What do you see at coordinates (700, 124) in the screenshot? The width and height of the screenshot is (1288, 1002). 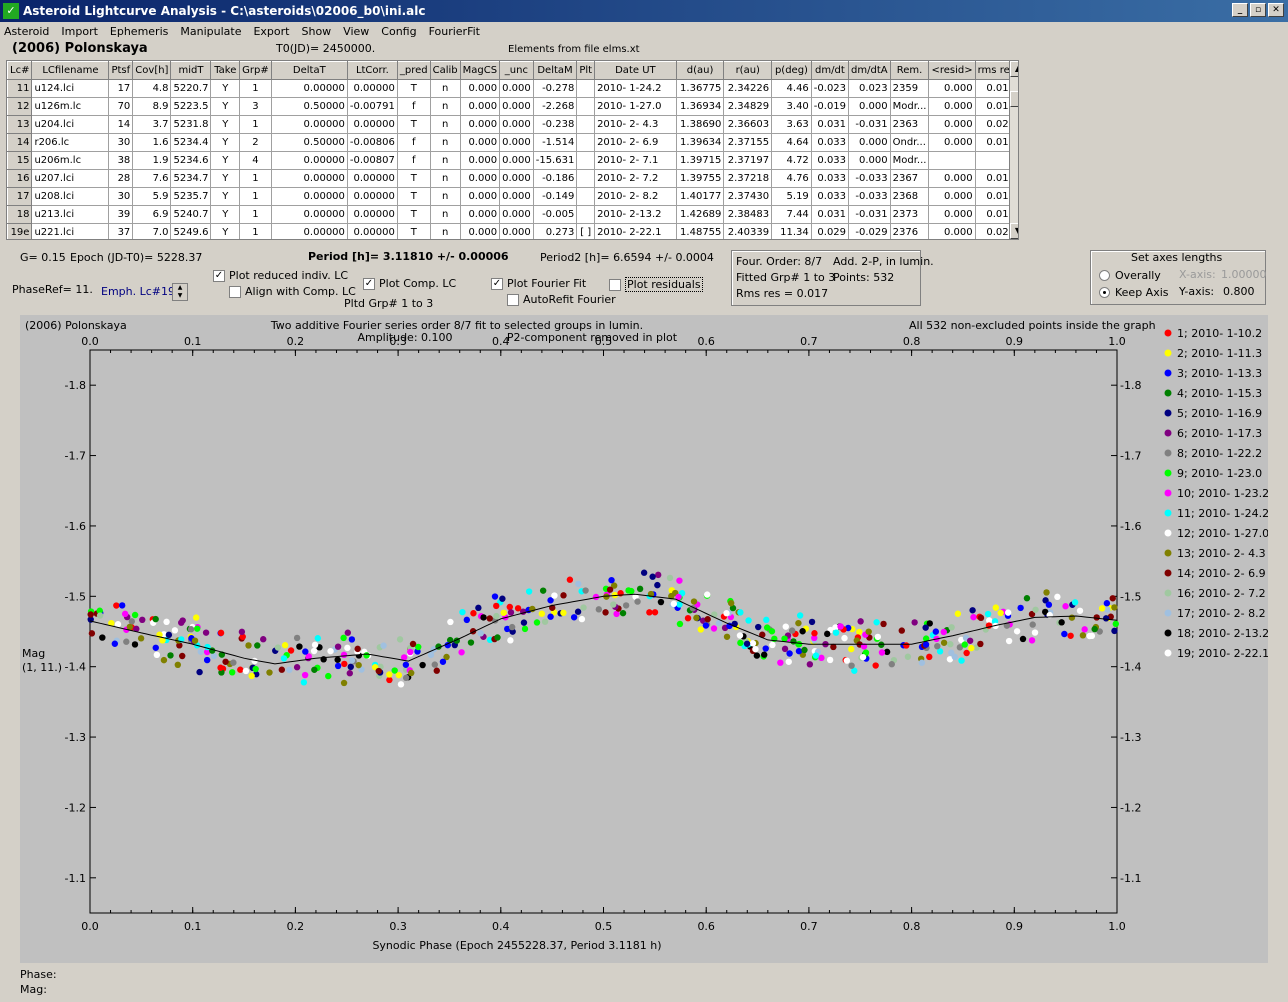 I see `table-cell: 1.38690` at bounding box center [700, 124].